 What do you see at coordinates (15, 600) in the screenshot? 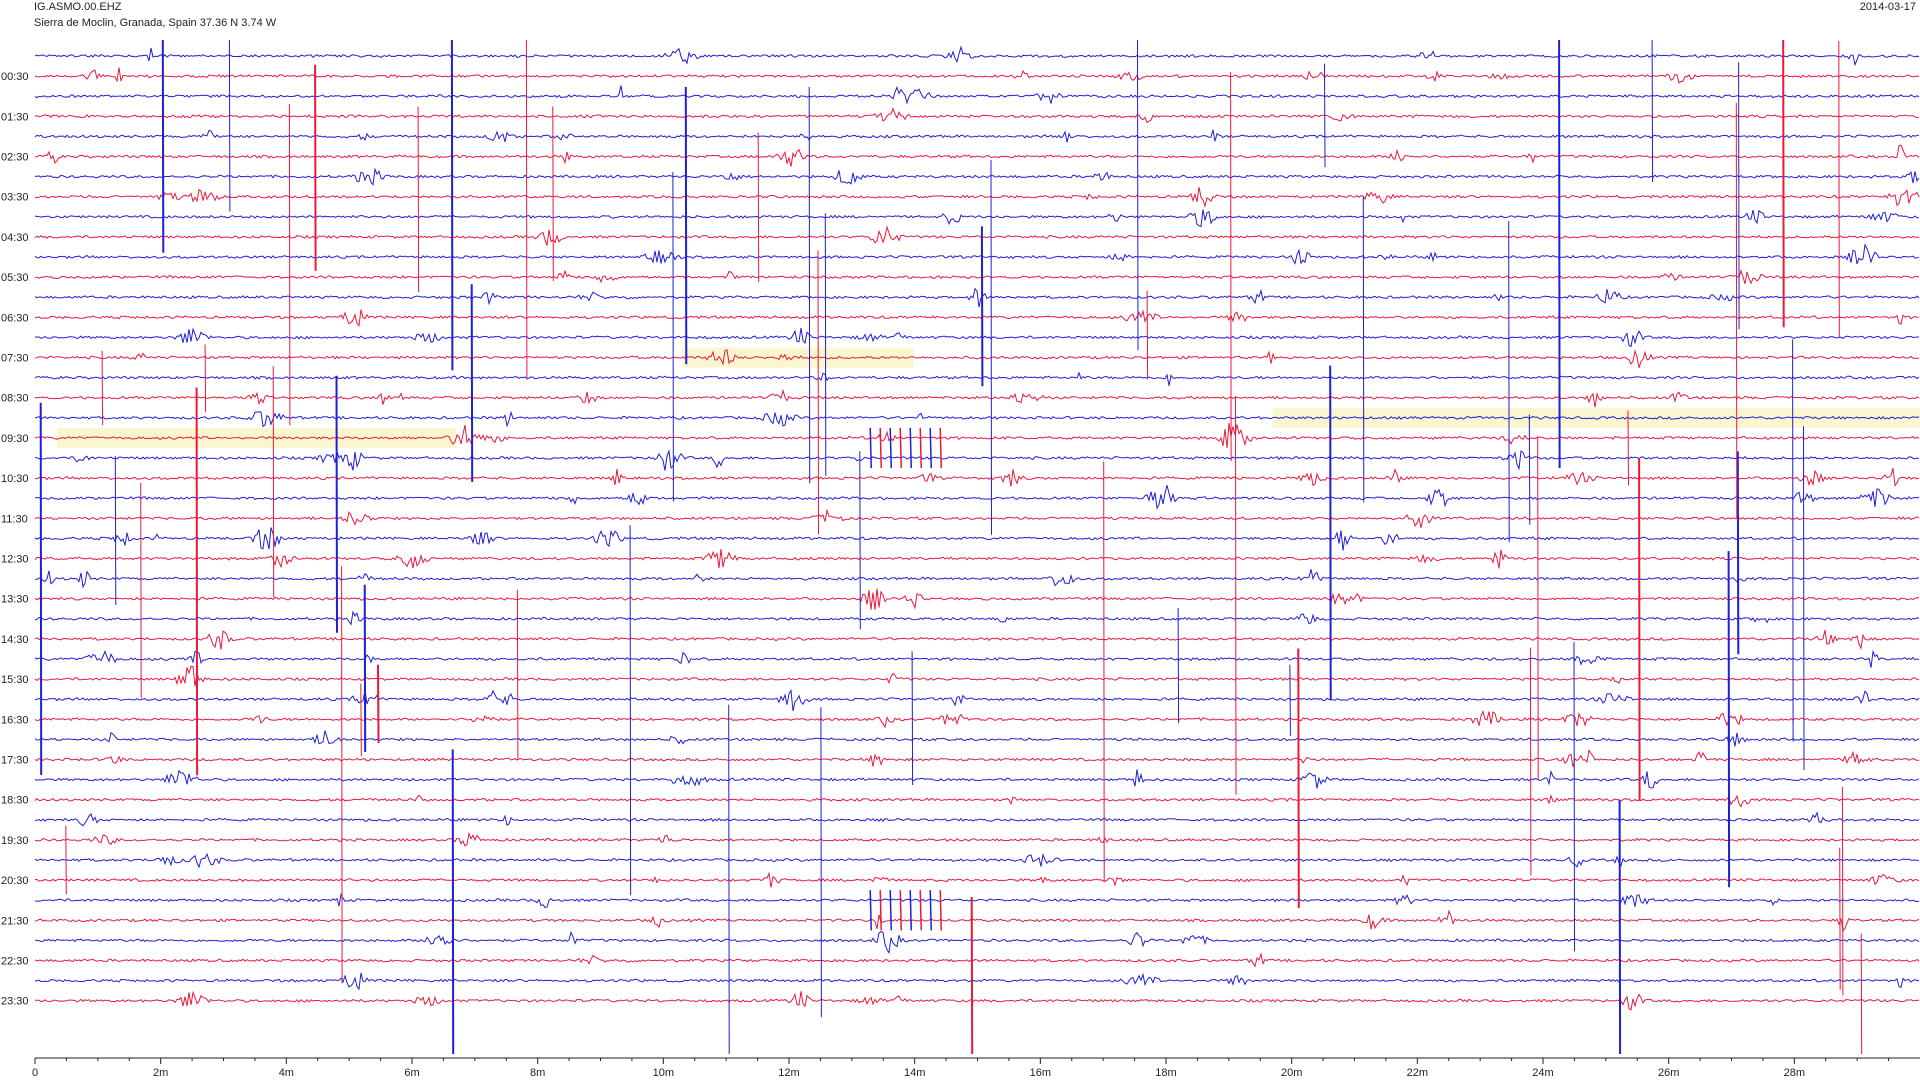
I see `y-tick-label: 13:30` at bounding box center [15, 600].